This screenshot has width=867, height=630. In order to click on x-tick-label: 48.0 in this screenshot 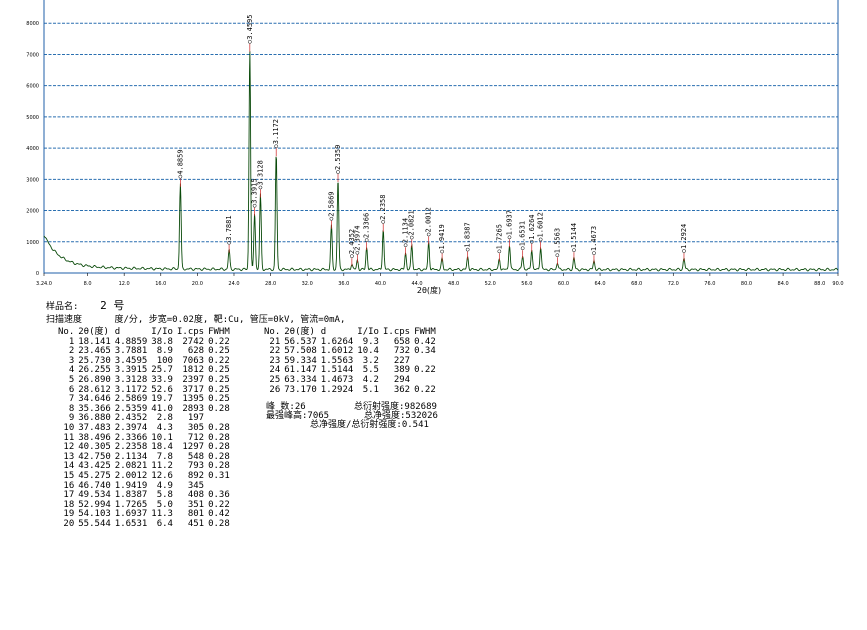, I will do `click(453, 284)`.